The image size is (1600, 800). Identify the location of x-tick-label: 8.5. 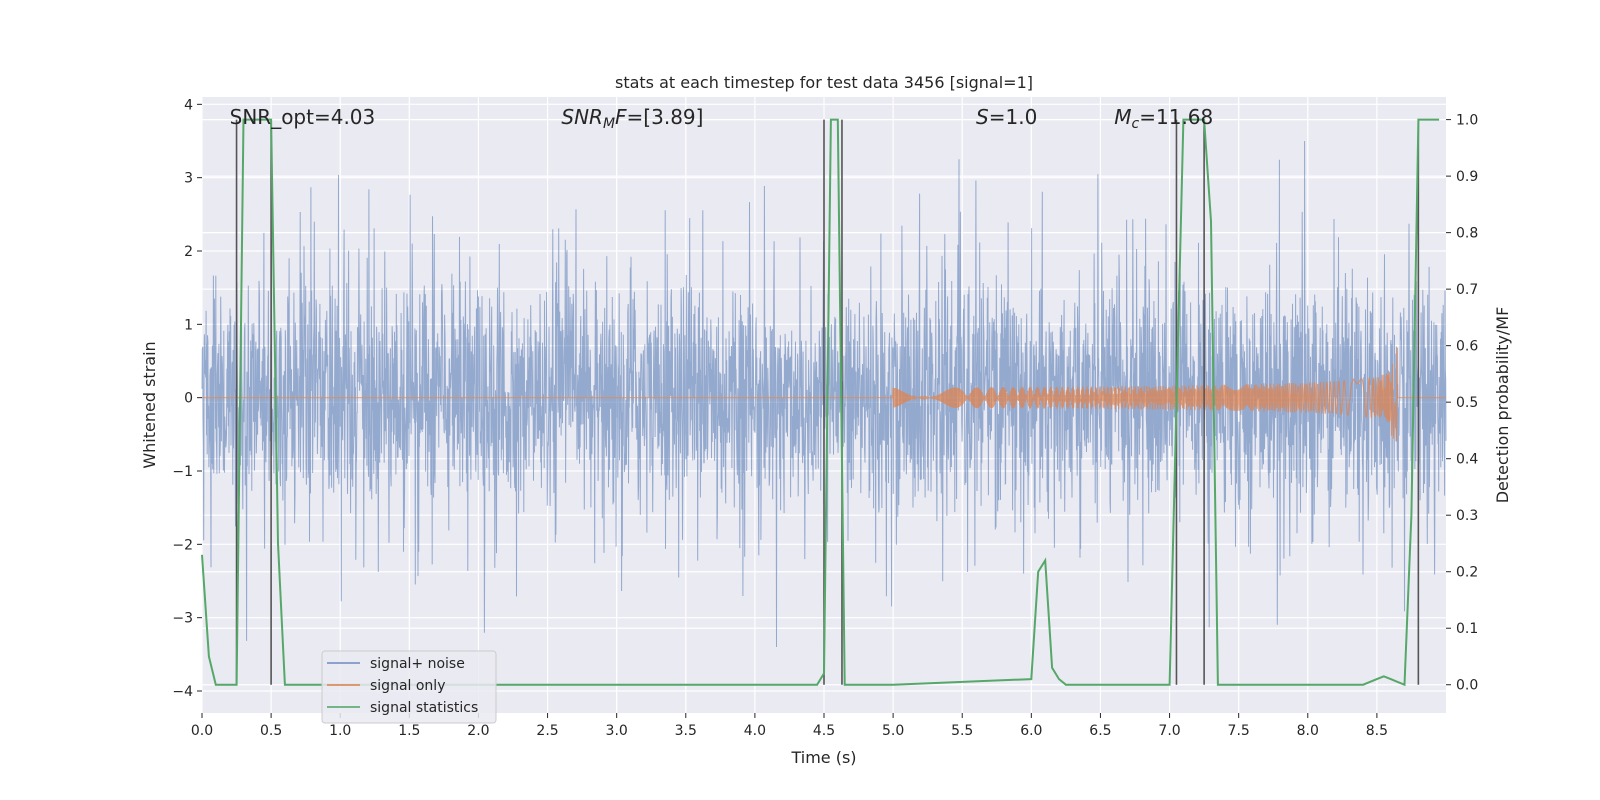
(1377, 731).